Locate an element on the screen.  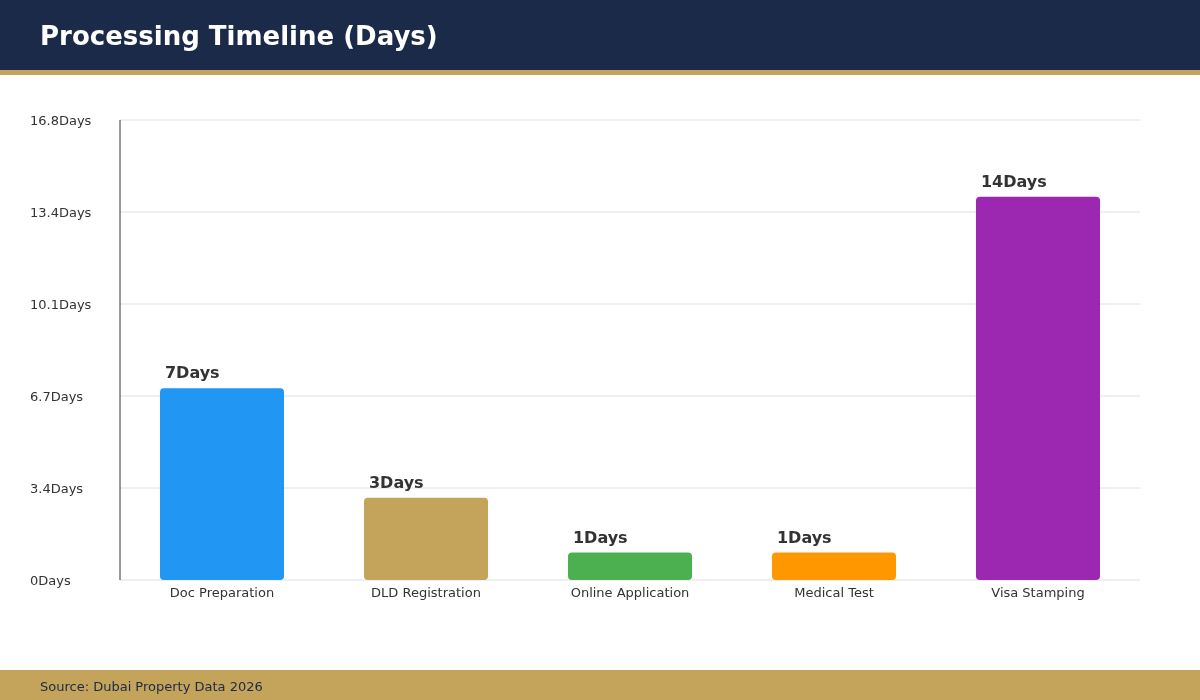
y-tick-label: 3.4Days is located at coordinates (57, 488).